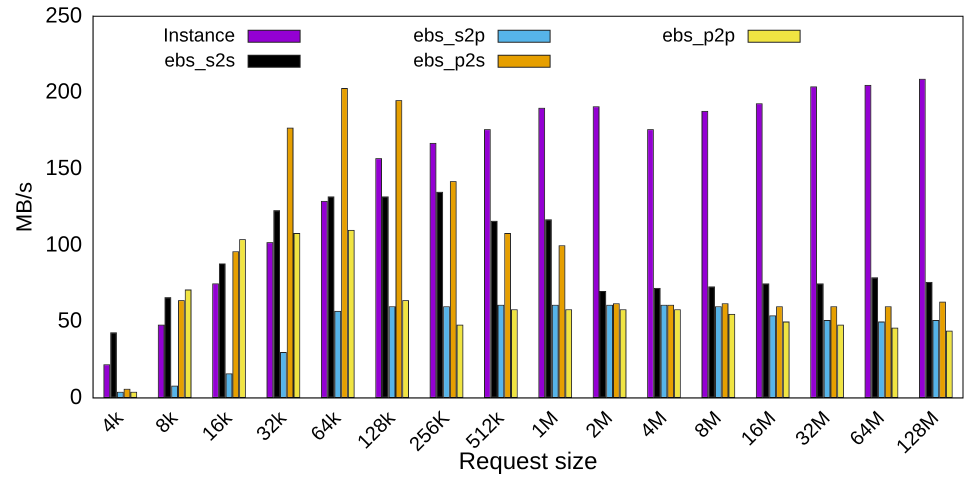 The width and height of the screenshot is (965, 481). Describe the element at coordinates (545, 424) in the screenshot. I see `x-tick-label: 1M` at that location.